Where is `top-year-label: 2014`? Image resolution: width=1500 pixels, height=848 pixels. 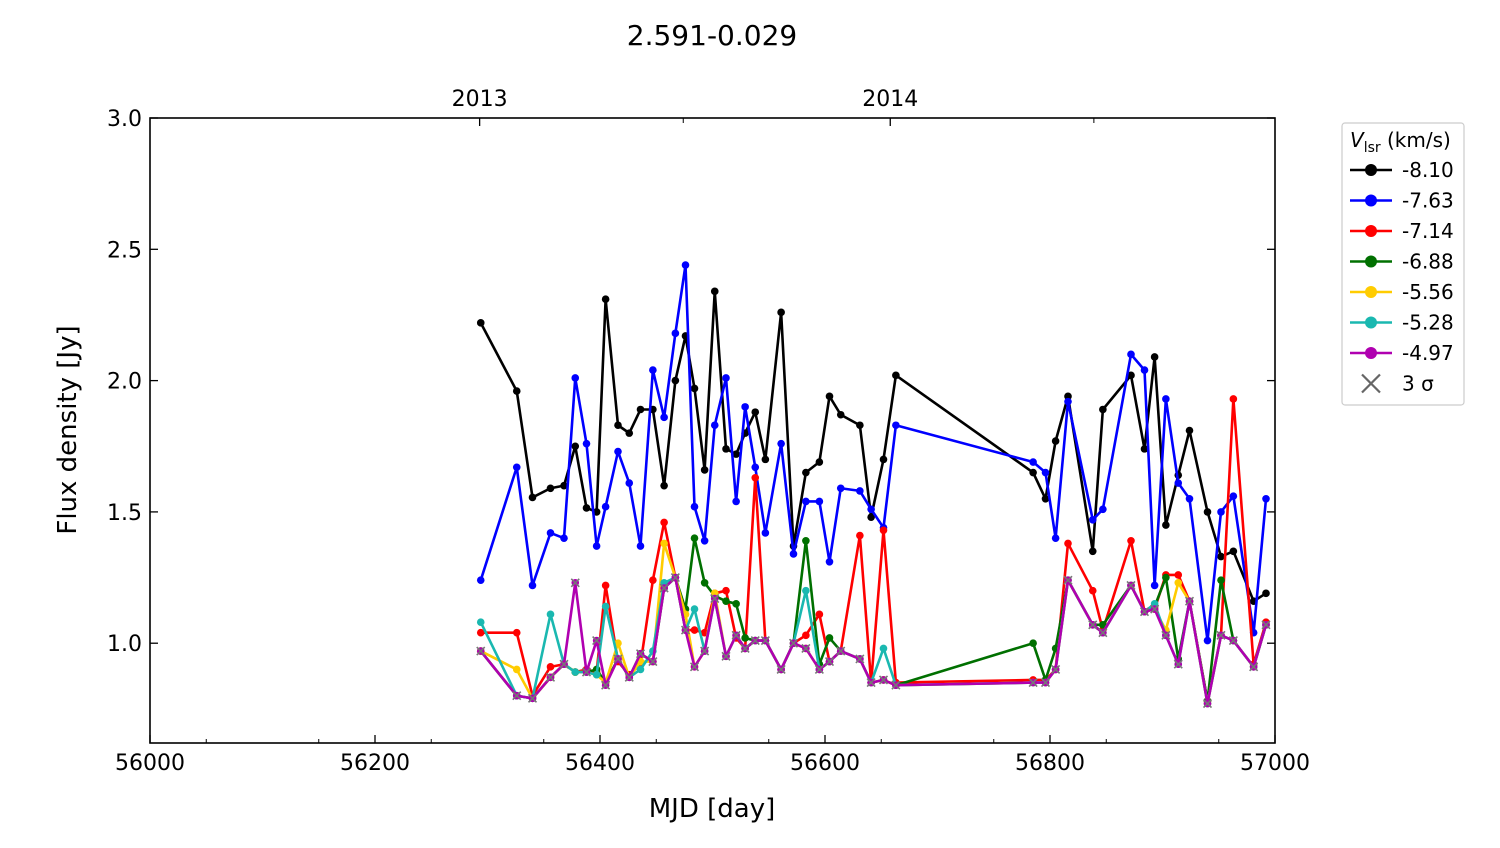 top-year-label: 2014 is located at coordinates (890, 99).